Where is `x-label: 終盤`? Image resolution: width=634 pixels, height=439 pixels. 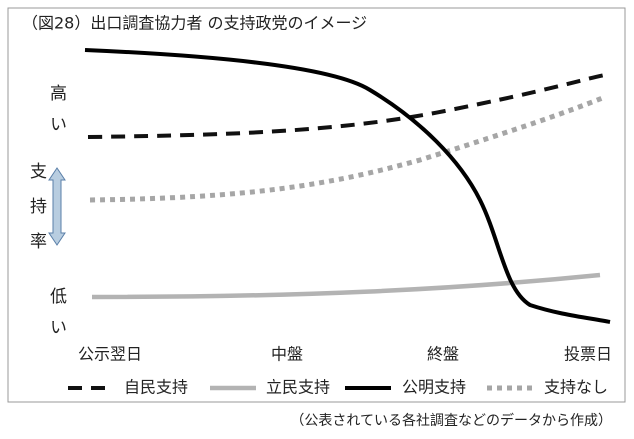 x-label: 終盤 is located at coordinates (443, 354).